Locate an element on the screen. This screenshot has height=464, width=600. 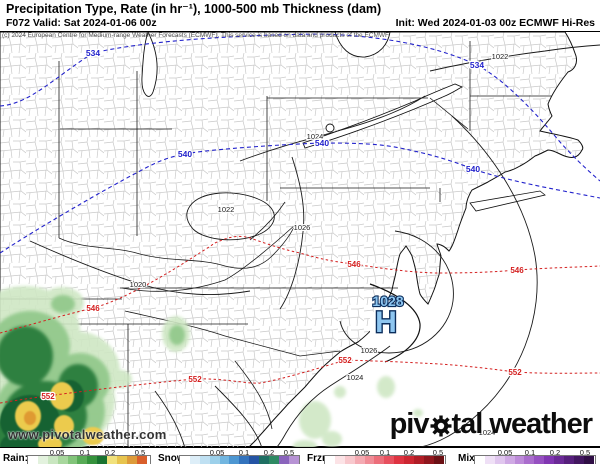
isobar-label: 1026 is located at coordinates (369, 350).